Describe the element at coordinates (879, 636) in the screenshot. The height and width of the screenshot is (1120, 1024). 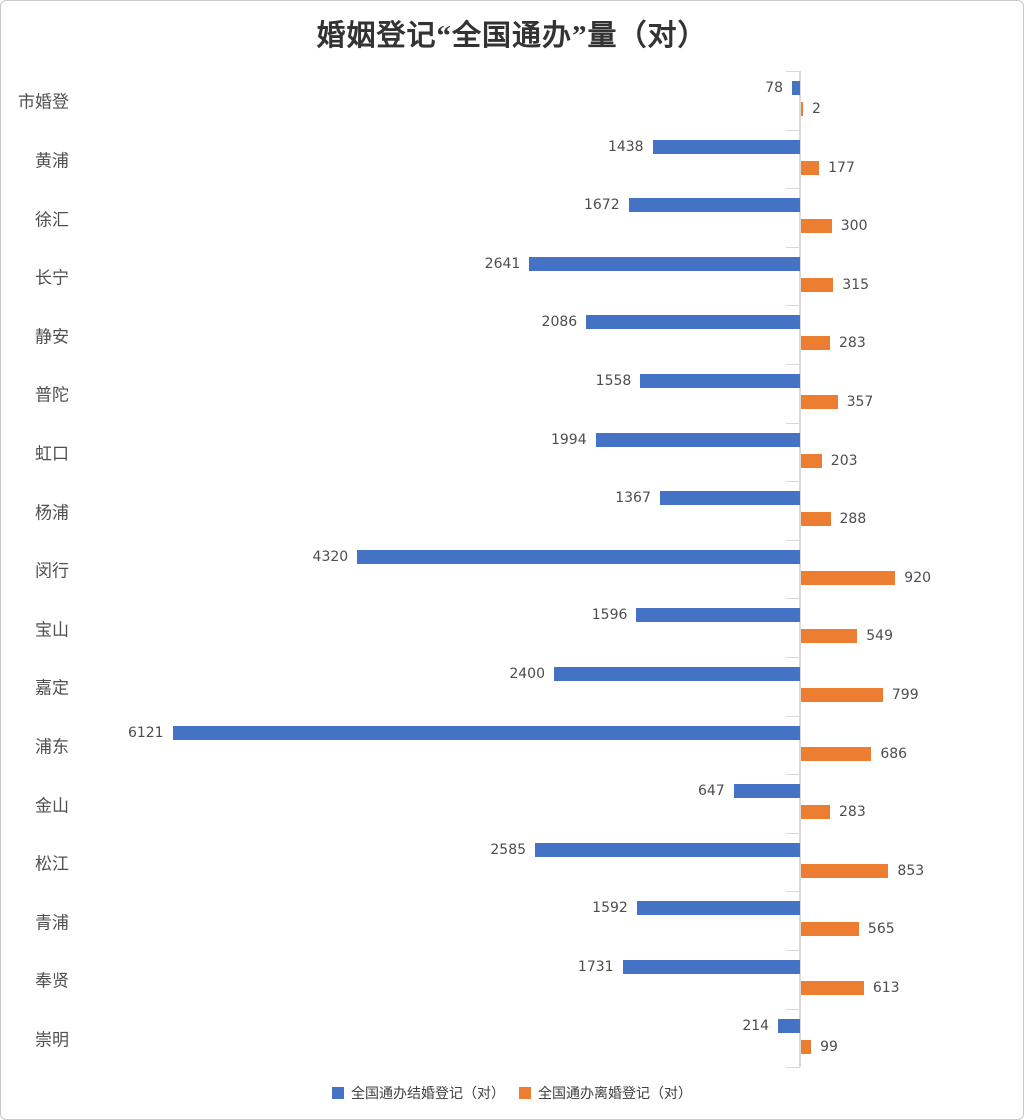
I see `value-label-divorce: 549` at that location.